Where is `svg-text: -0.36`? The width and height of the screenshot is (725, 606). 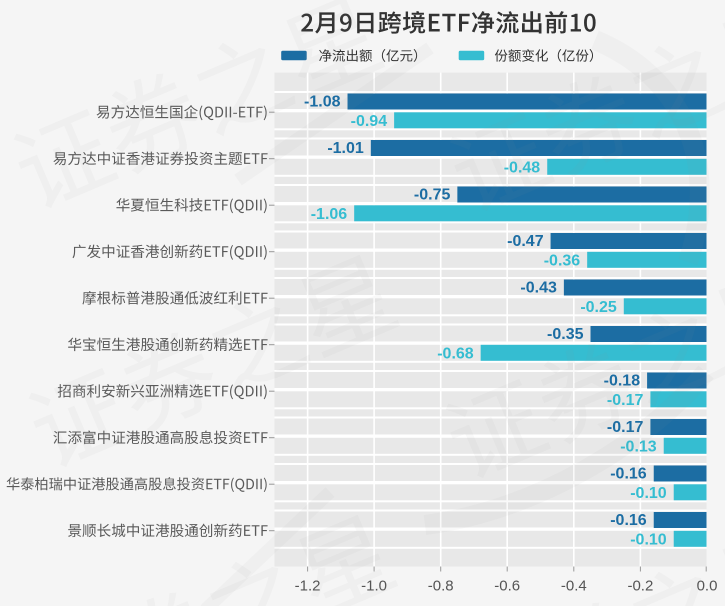 svg-text: -0.36 is located at coordinates (562, 260).